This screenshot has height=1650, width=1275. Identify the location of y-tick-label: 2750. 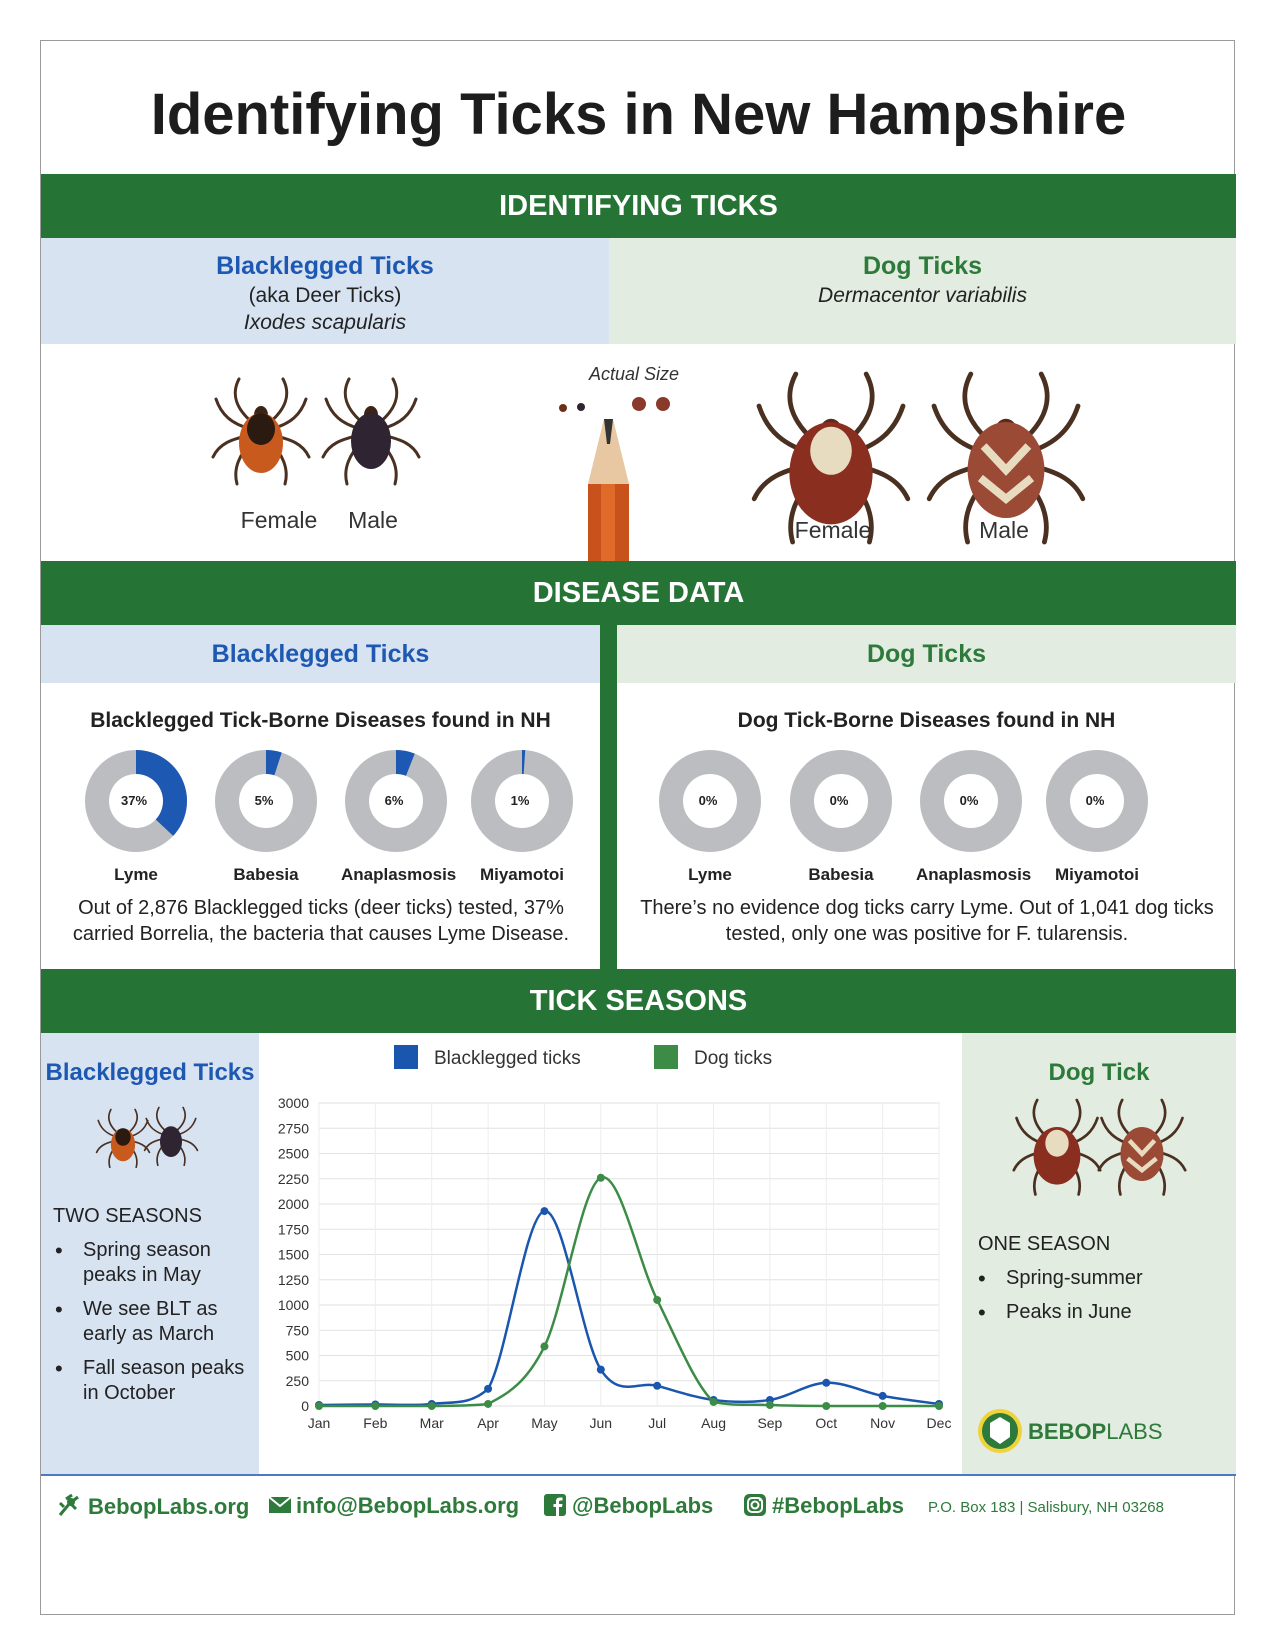
(293, 1128).